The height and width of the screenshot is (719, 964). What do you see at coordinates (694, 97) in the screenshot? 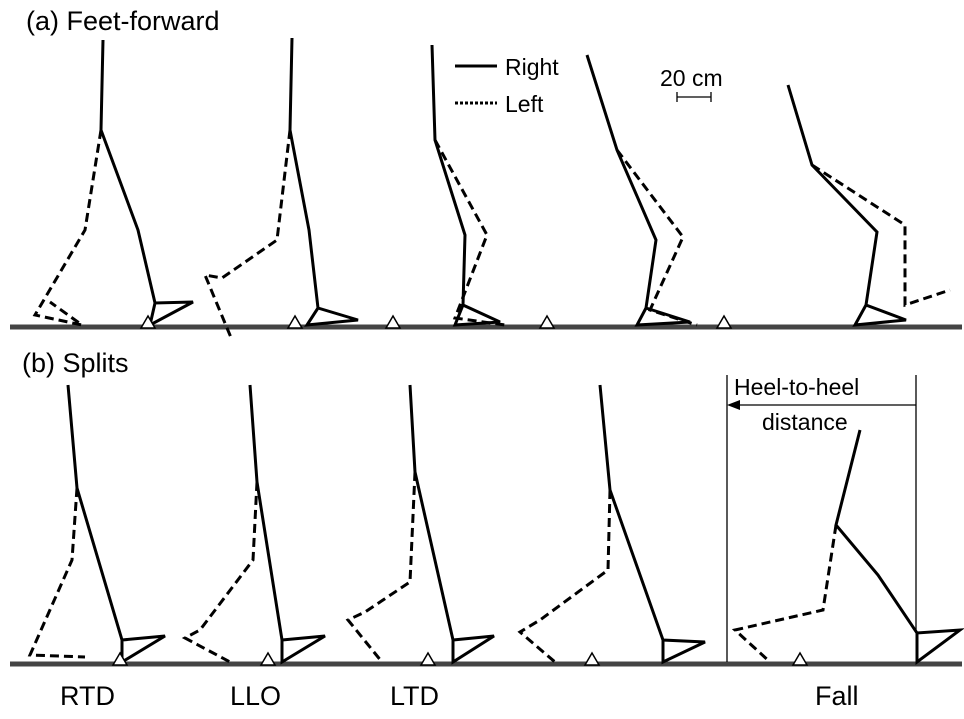
I see `scale-bar` at bounding box center [694, 97].